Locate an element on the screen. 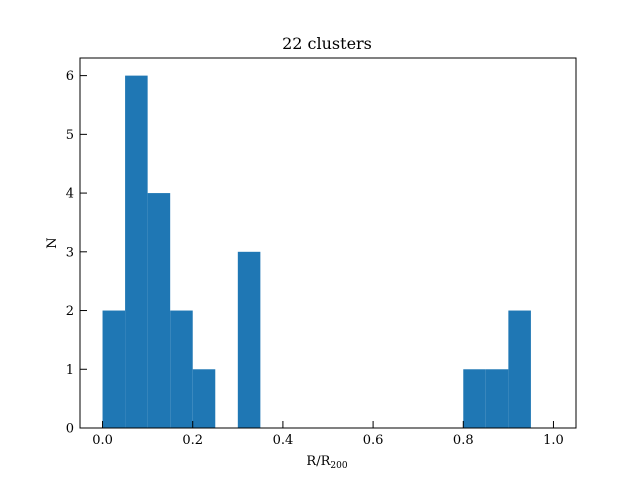 The image size is (640, 480). y-tick-label-0: 0 is located at coordinates (70, 429).